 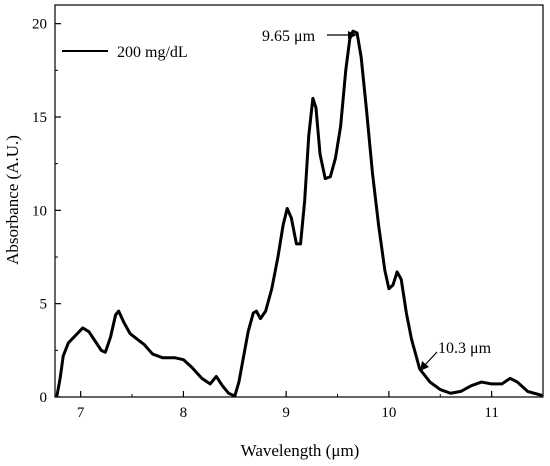 What do you see at coordinates (430, 359) in the screenshot?
I see `annotation-shoulder-arrow` at bounding box center [430, 359].